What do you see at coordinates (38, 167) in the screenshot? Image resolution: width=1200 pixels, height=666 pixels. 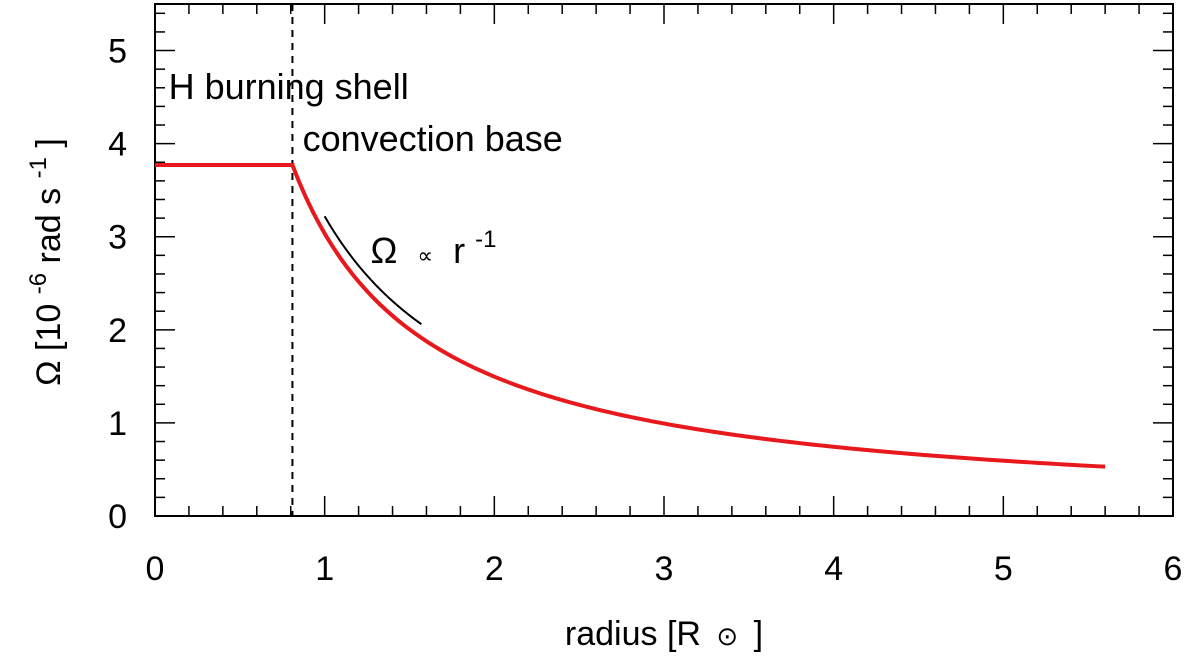 I see `y-axis-title-exp2: -1` at bounding box center [38, 167].